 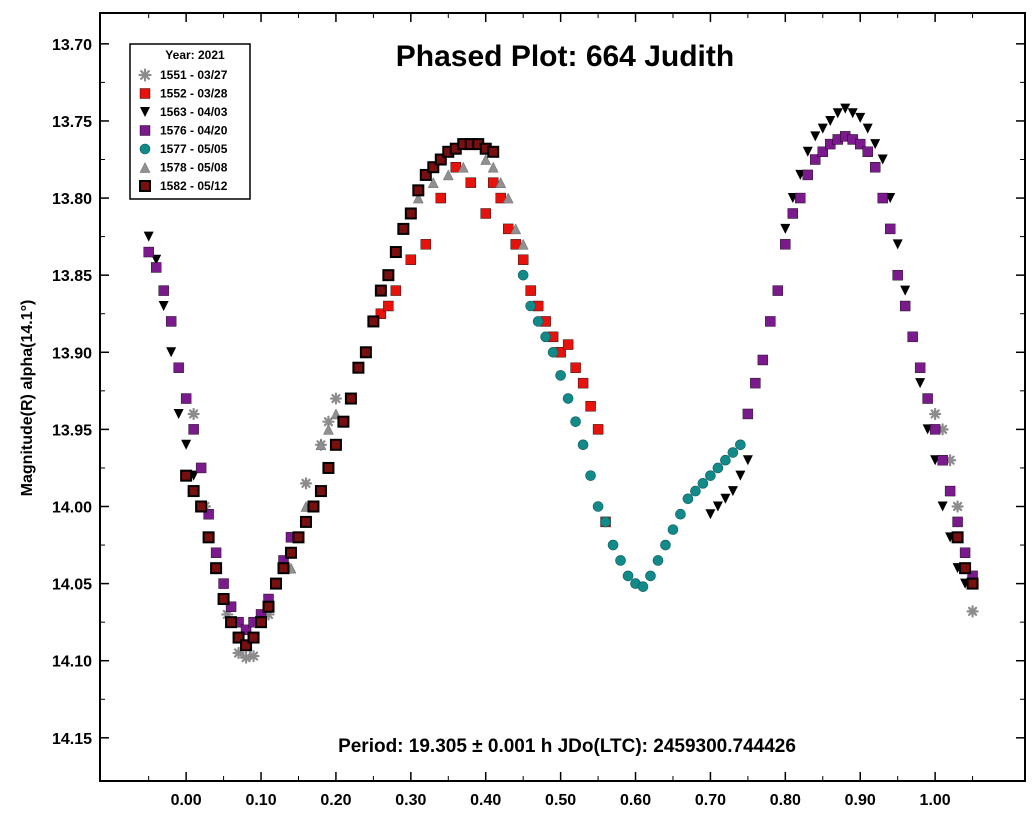 What do you see at coordinates (710, 800) in the screenshot?
I see `x-tick-label: 0.70` at bounding box center [710, 800].